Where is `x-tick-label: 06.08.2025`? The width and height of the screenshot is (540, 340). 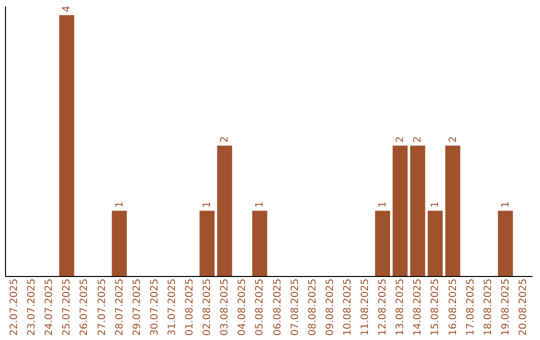
x-tick-label: 06.08.2025 is located at coordinates (278, 307).